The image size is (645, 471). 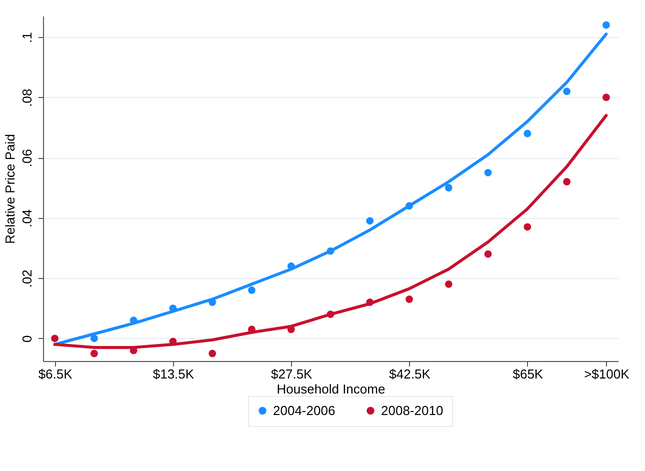 I want to click on y-tick-label: .06, so click(x=27, y=158).